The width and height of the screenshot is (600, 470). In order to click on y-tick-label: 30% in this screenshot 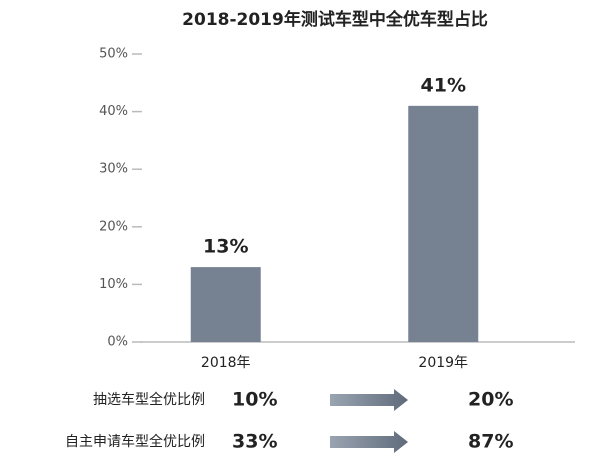, I will do `click(113, 169)`.